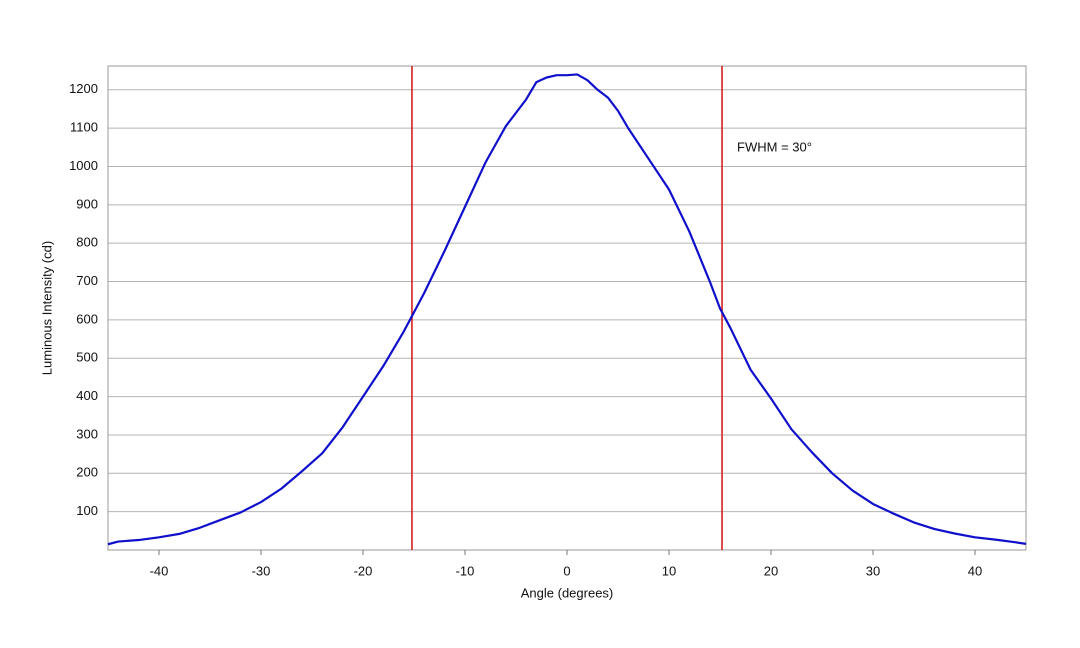 The image size is (1080, 648). Describe the element at coordinates (84, 127) in the screenshot. I see `y-tick-label: 1100` at that location.